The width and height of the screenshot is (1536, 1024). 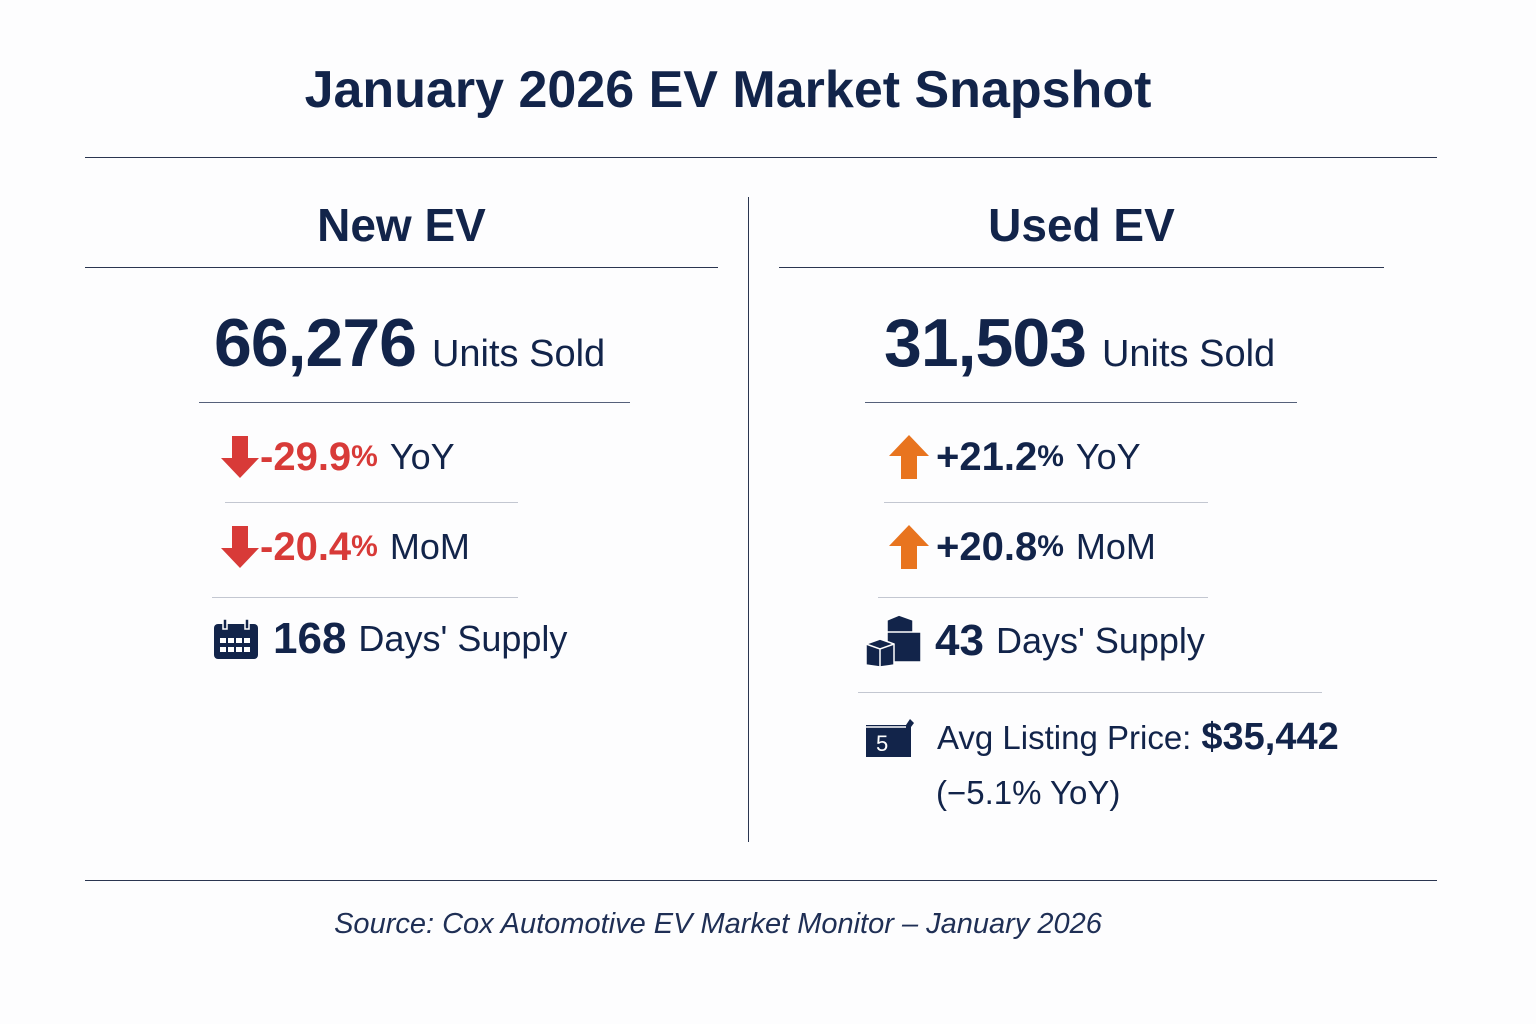 What do you see at coordinates (463, 638) in the screenshot?
I see `new-ev-supply-label: Days' Supply` at bounding box center [463, 638].